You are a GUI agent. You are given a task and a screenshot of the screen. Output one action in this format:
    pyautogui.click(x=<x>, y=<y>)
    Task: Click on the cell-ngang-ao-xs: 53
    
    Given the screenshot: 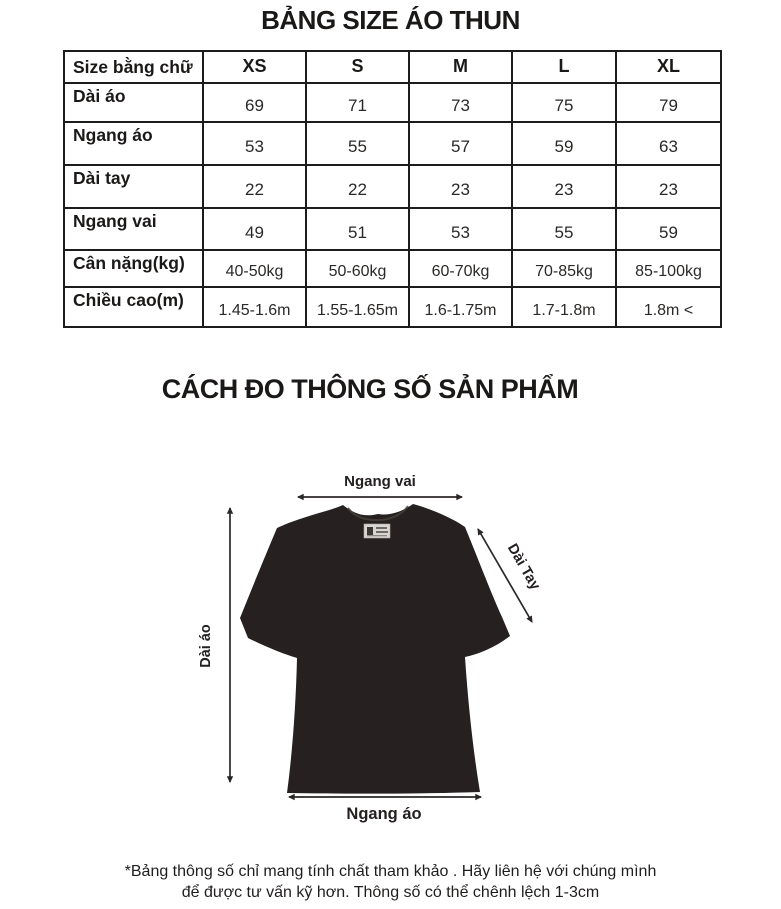 What is the action you would take?
    pyautogui.click(x=254, y=143)
    